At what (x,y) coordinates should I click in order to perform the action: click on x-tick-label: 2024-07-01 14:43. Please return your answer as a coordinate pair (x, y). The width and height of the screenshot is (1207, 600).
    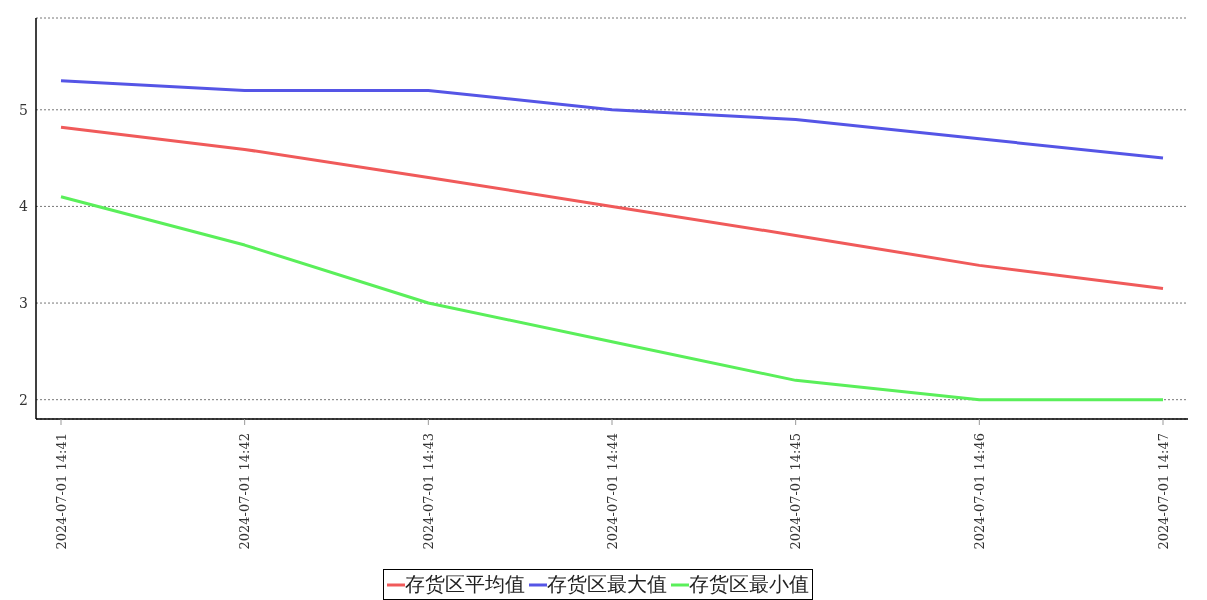
    Looking at the image, I should click on (428, 491).